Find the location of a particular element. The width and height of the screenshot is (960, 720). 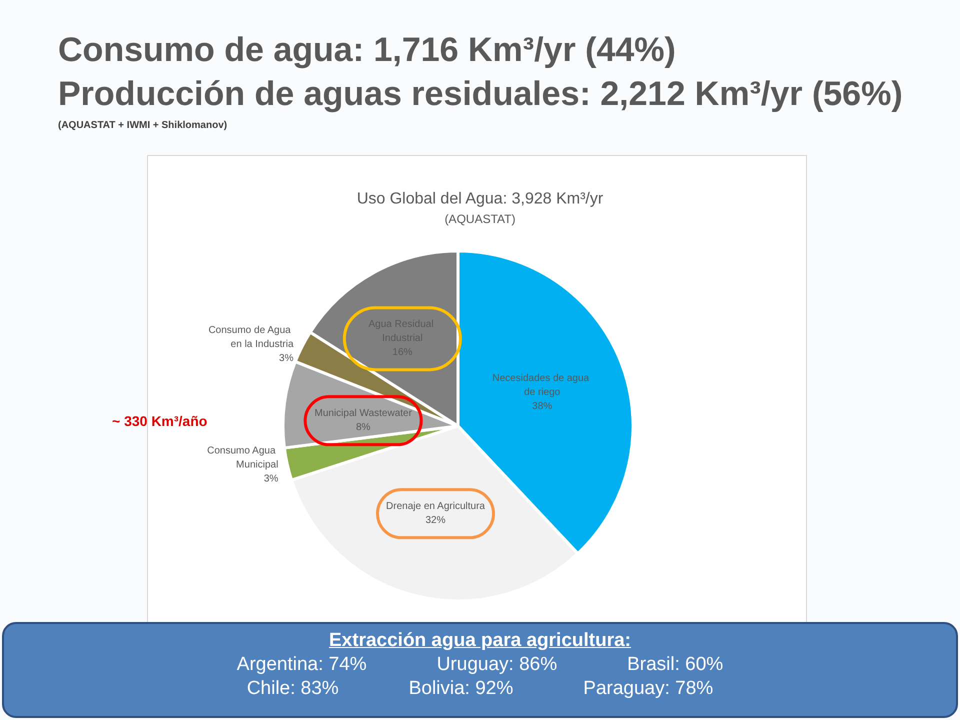

data-label: 38% is located at coordinates (542, 406).